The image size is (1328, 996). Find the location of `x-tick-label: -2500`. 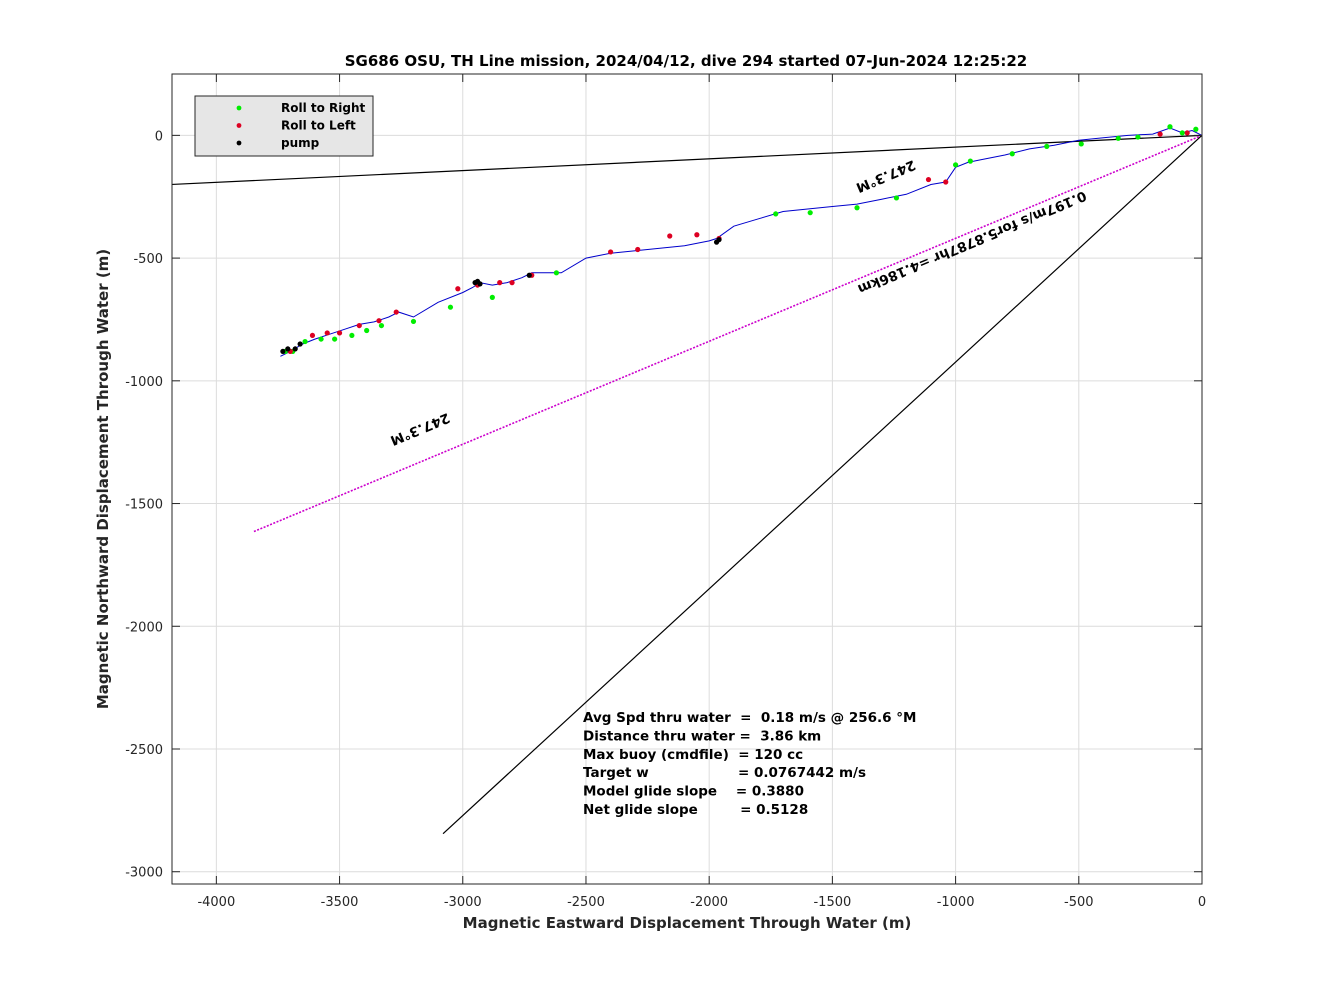

x-tick-label: -2500 is located at coordinates (586, 902).